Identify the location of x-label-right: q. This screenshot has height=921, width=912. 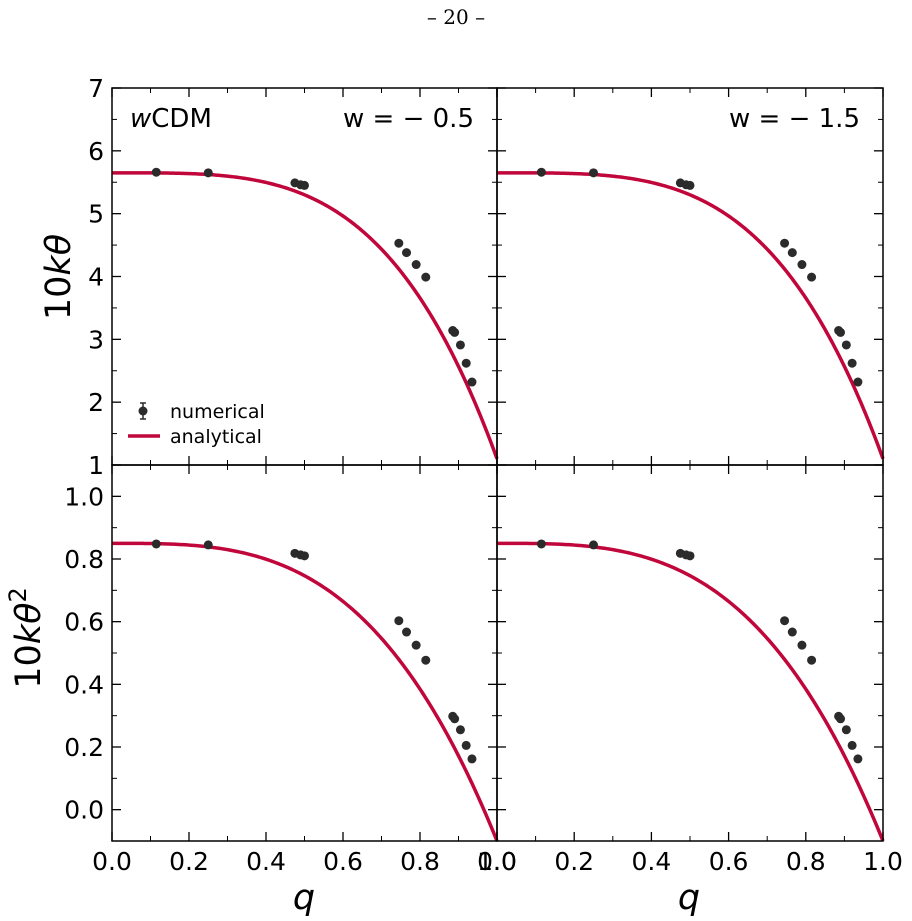
(689, 898).